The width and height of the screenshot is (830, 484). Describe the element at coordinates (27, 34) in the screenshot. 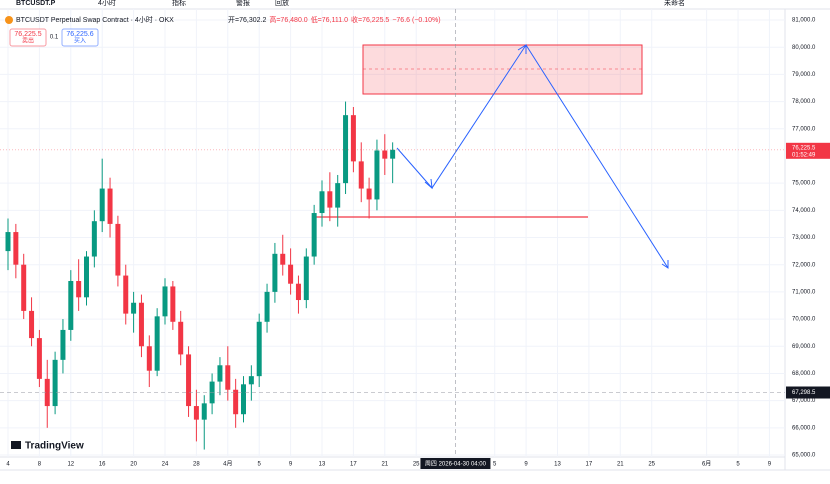

I see `sell-price: 76,225.5` at that location.